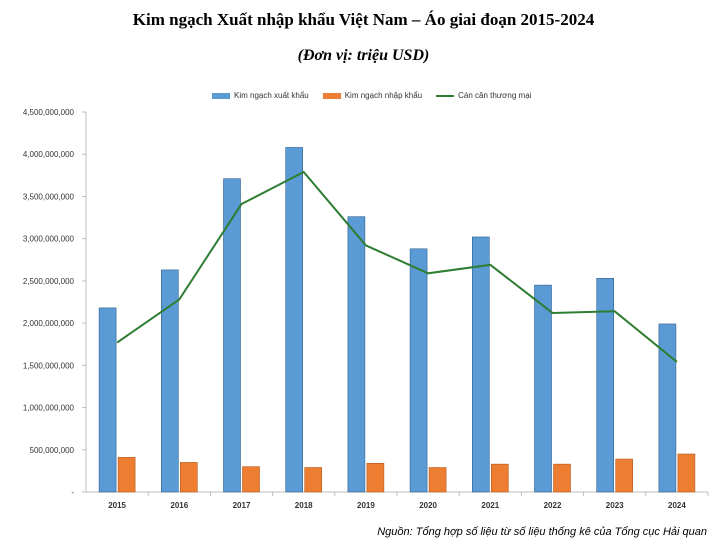 This screenshot has width=727, height=548. Describe the element at coordinates (49, 112) in the screenshot. I see `y-tick-label: 4,500,000,000` at that location.